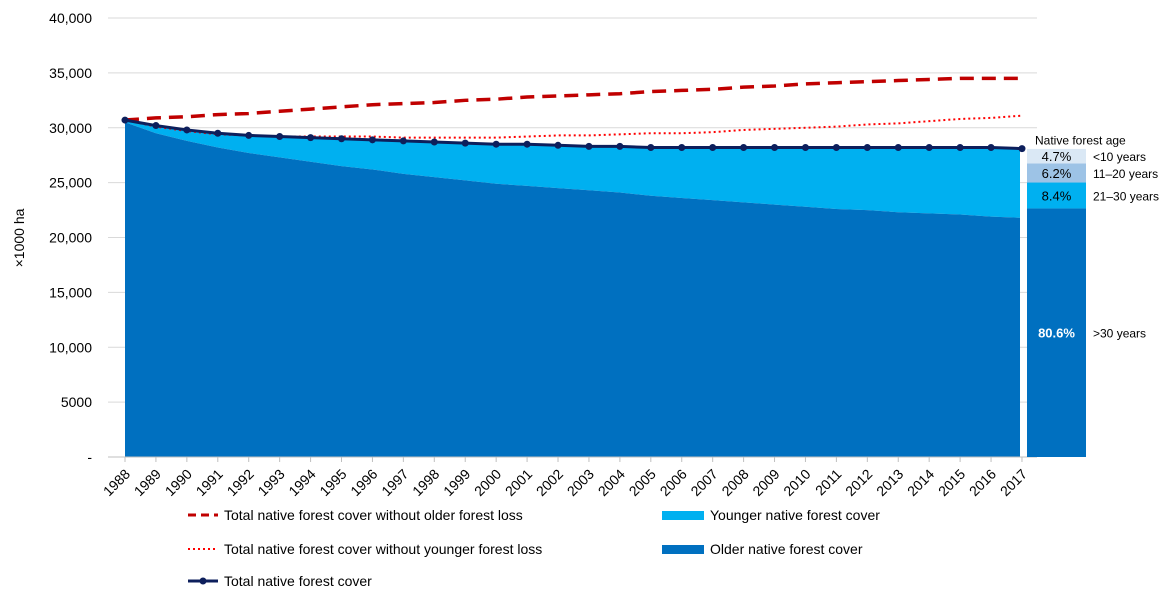 The height and width of the screenshot is (598, 1167). What do you see at coordinates (573, 134) in the screenshot?
I see `line-total-native-forest` at bounding box center [573, 134].